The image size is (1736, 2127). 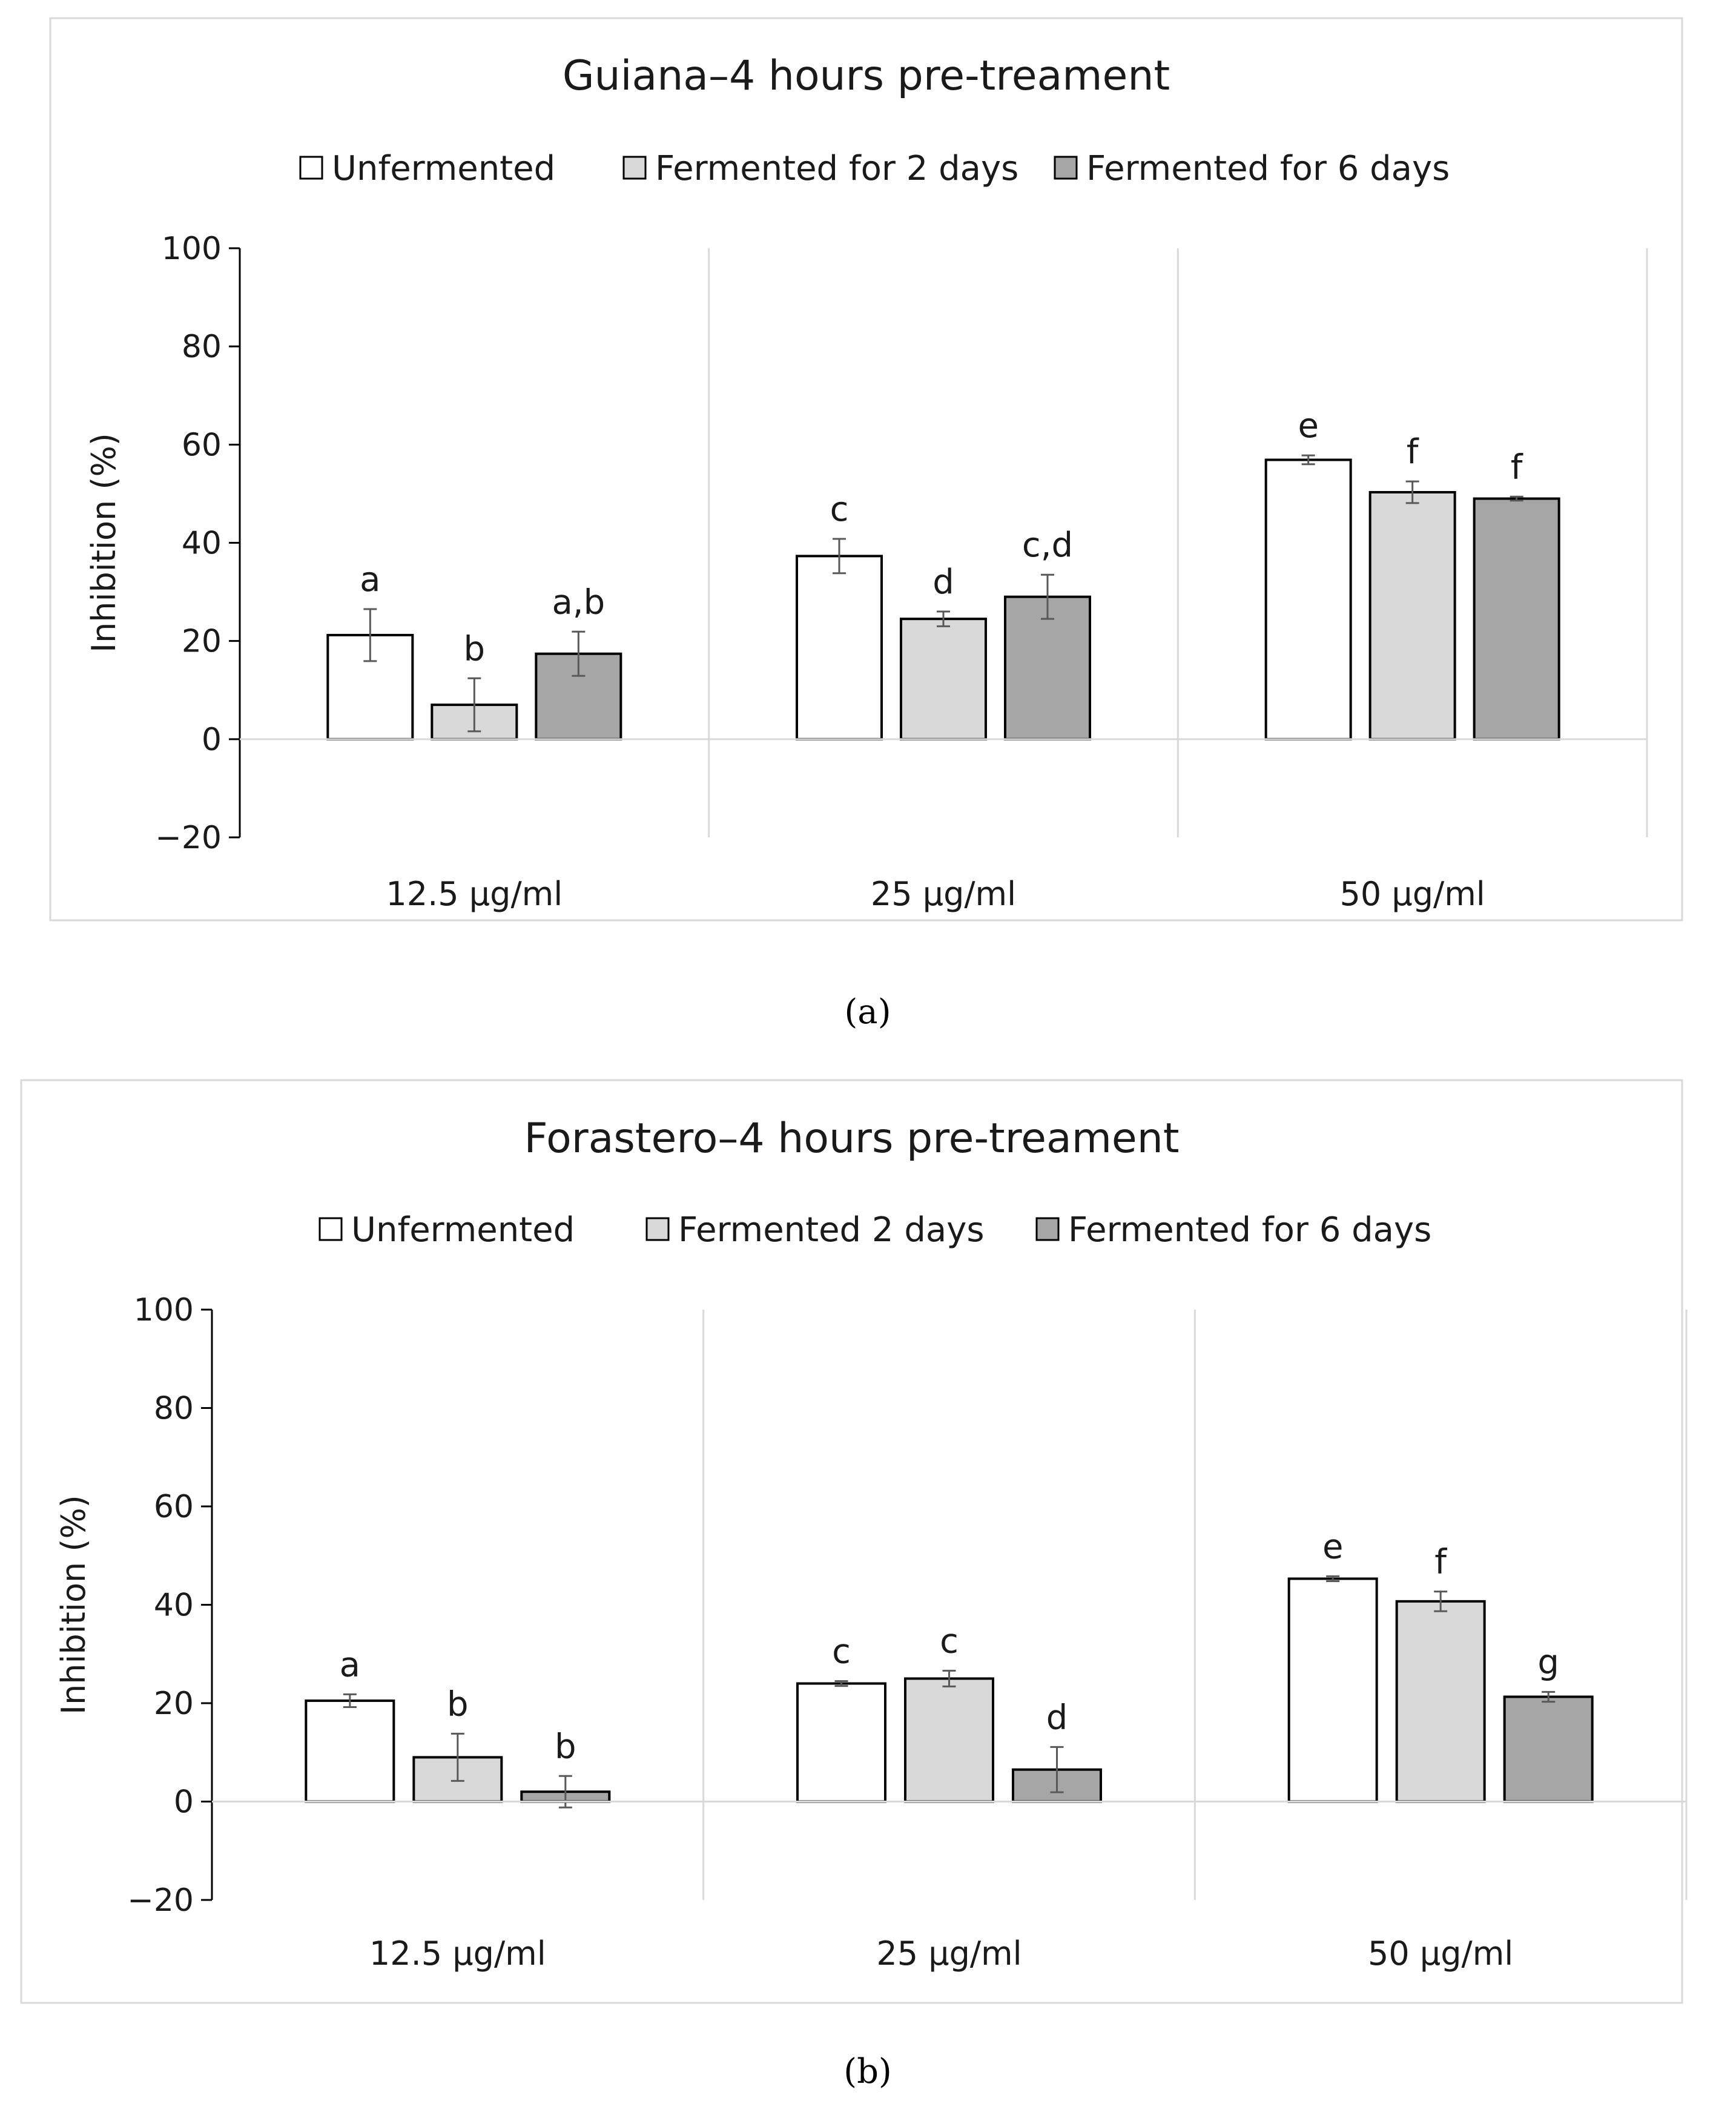 I want to click on chart-title: Forastero–4 hours pre-treament, so click(x=851, y=1139).